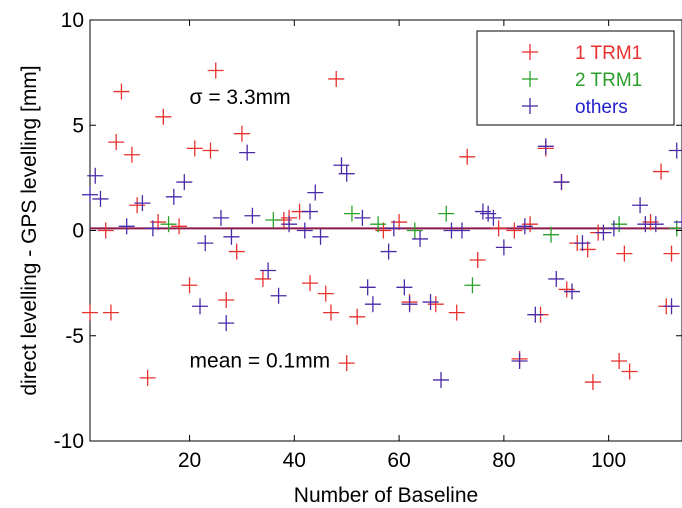 The width and height of the screenshot is (682, 508). Describe the element at coordinates (398, 460) in the screenshot. I see `x-tick-label: 60` at that location.